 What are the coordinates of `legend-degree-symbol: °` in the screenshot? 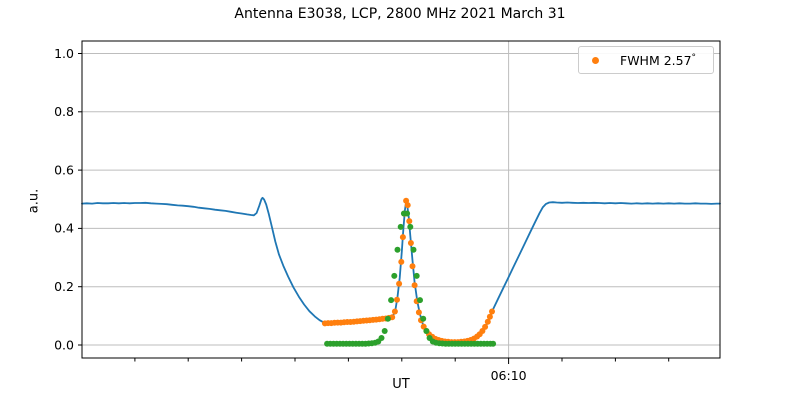 It's located at (694, 57).